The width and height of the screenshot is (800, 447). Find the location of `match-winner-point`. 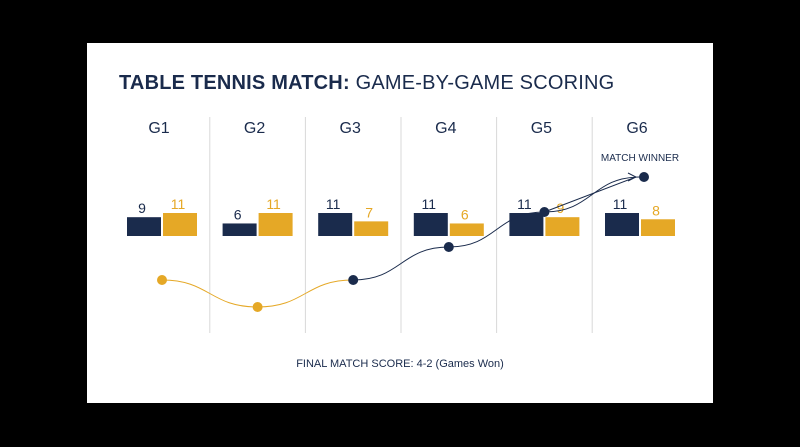

match-winner-point is located at coordinates (644, 177).